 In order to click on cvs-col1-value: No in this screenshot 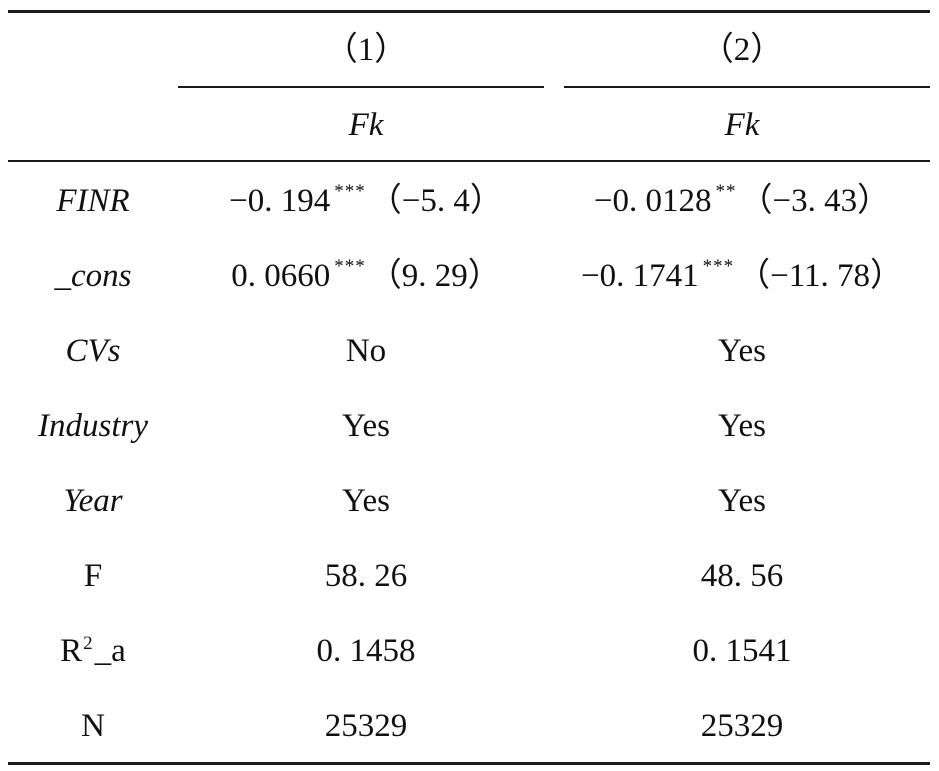, I will do `click(366, 351)`.